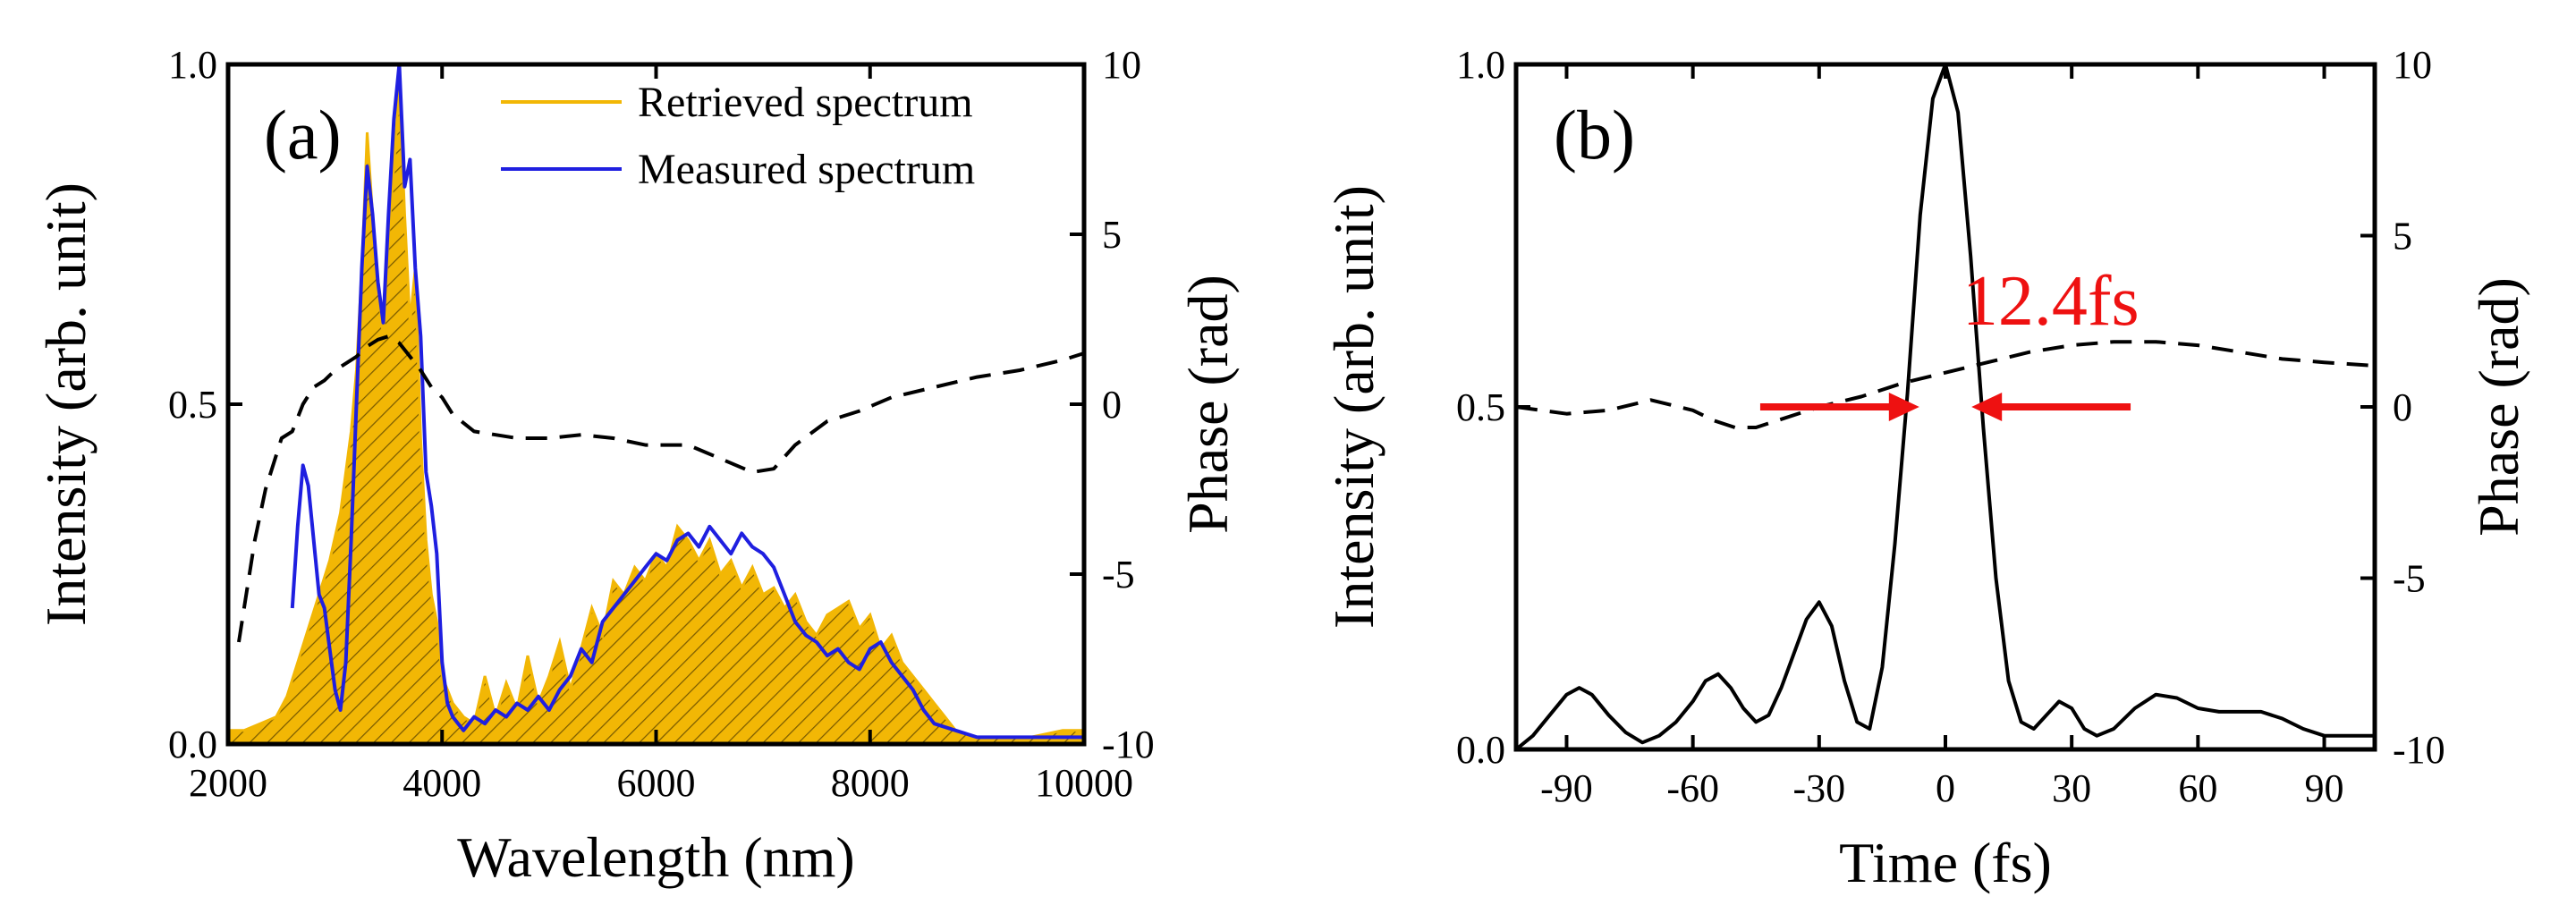 This screenshot has height=922, width=2576. Describe the element at coordinates (1692, 788) in the screenshot. I see `x-tick-label: -60` at that location.